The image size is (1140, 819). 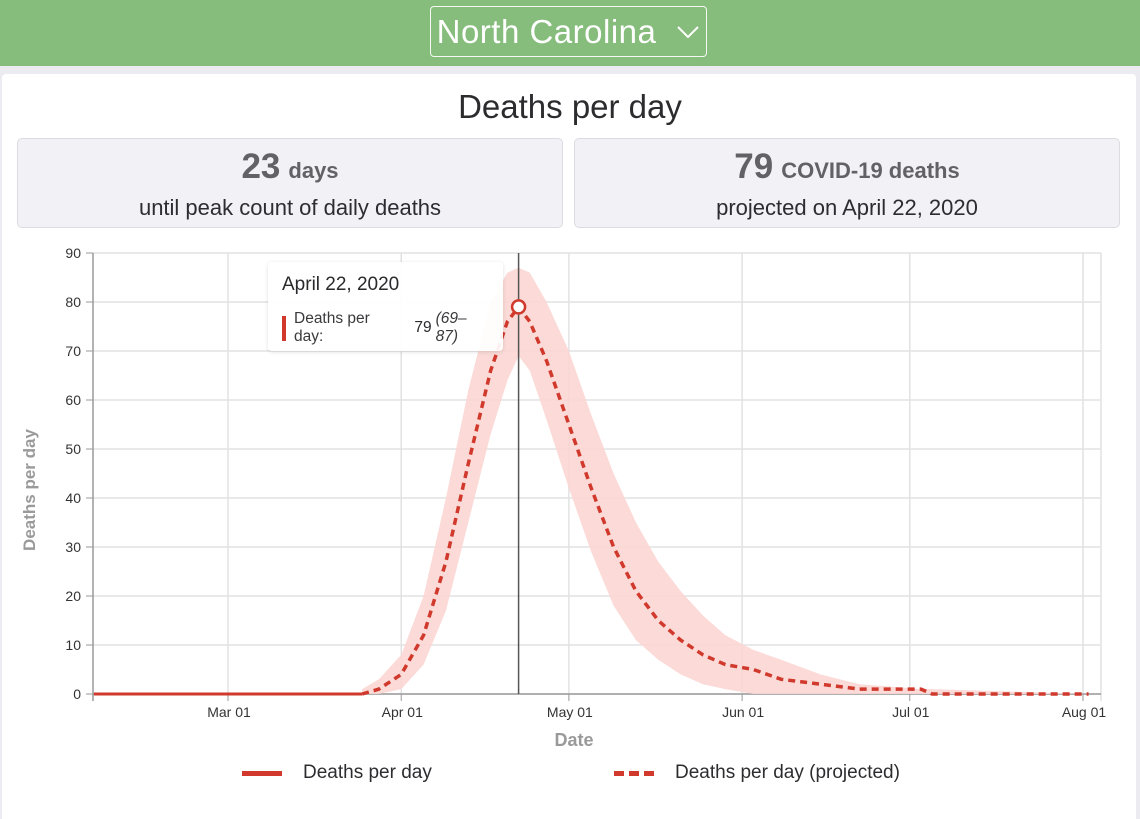 I want to click on x-tick-label: Aug 01, so click(x=1084, y=712).